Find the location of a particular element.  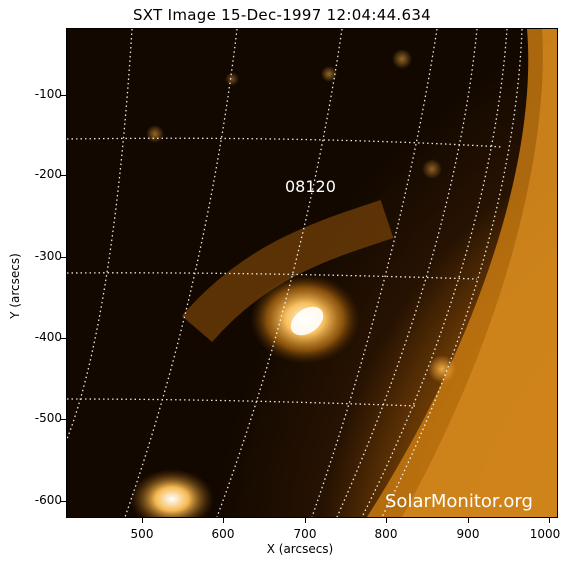

x-axis-label: X (arcsecs) is located at coordinates (300, 549).